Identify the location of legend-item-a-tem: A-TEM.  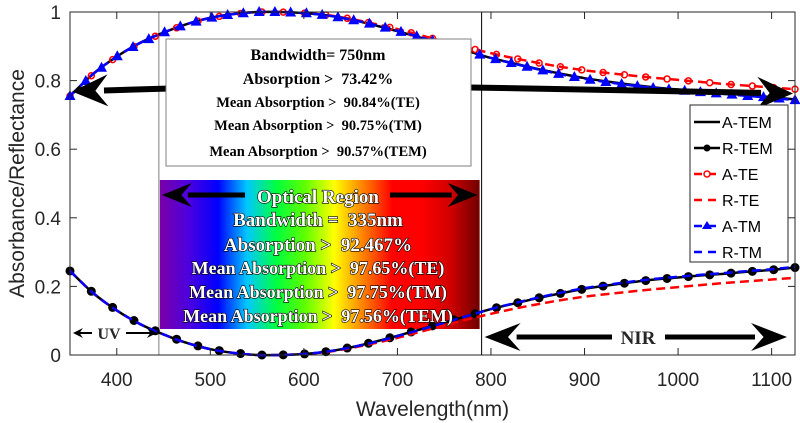
(733, 123).